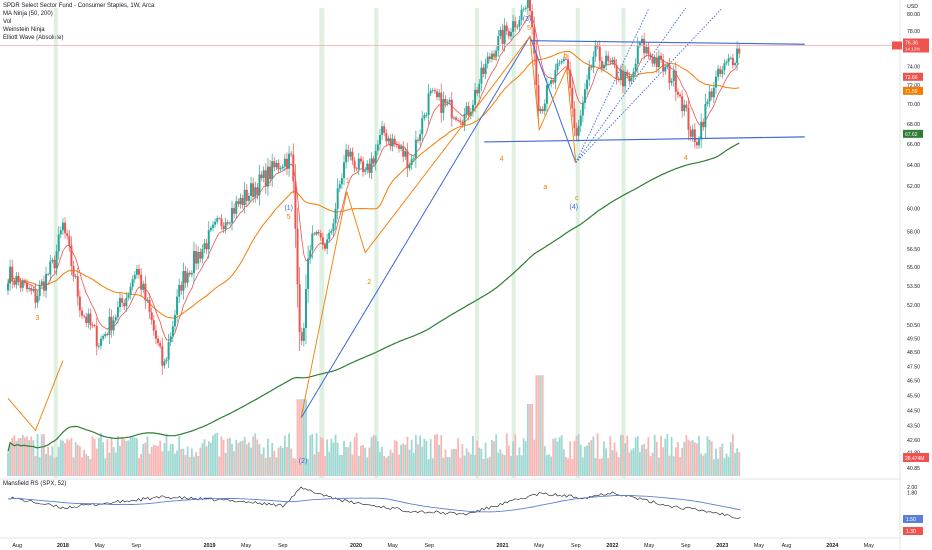 This screenshot has width=932, height=550. What do you see at coordinates (33, 38) in the screenshot?
I see `legend-indicator-elliott: Elliott Wave (Absolute)` at bounding box center [33, 38].